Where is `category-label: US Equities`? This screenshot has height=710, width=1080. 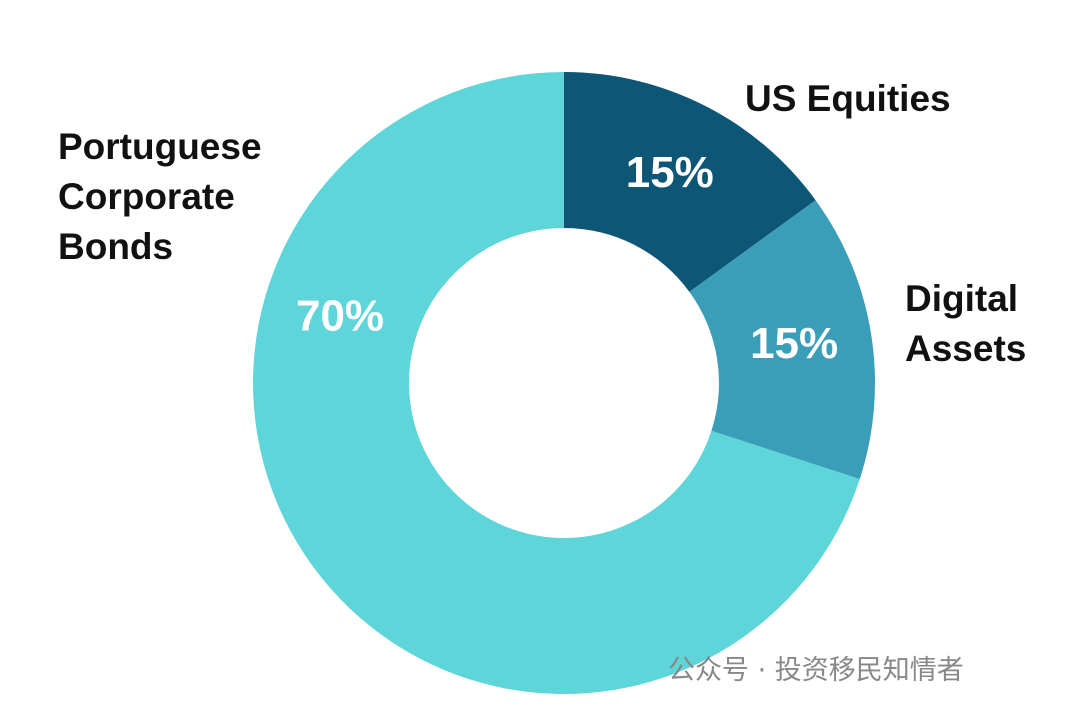 category-label: US Equities is located at coordinates (848, 98).